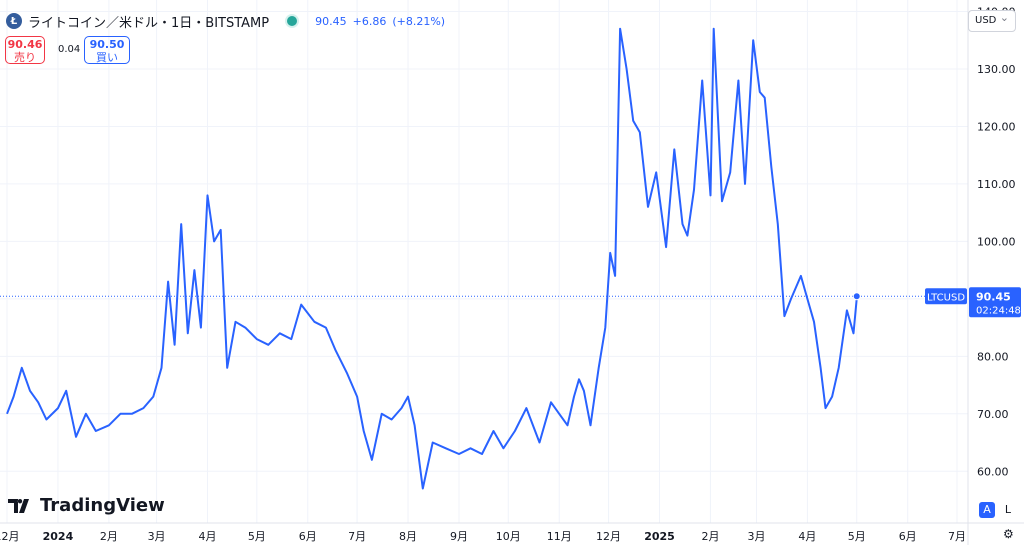 The width and height of the screenshot is (1024, 545). What do you see at coordinates (998, 310) in the screenshot?
I see `price-tag-countdown: 02:24:48` at bounding box center [998, 310].